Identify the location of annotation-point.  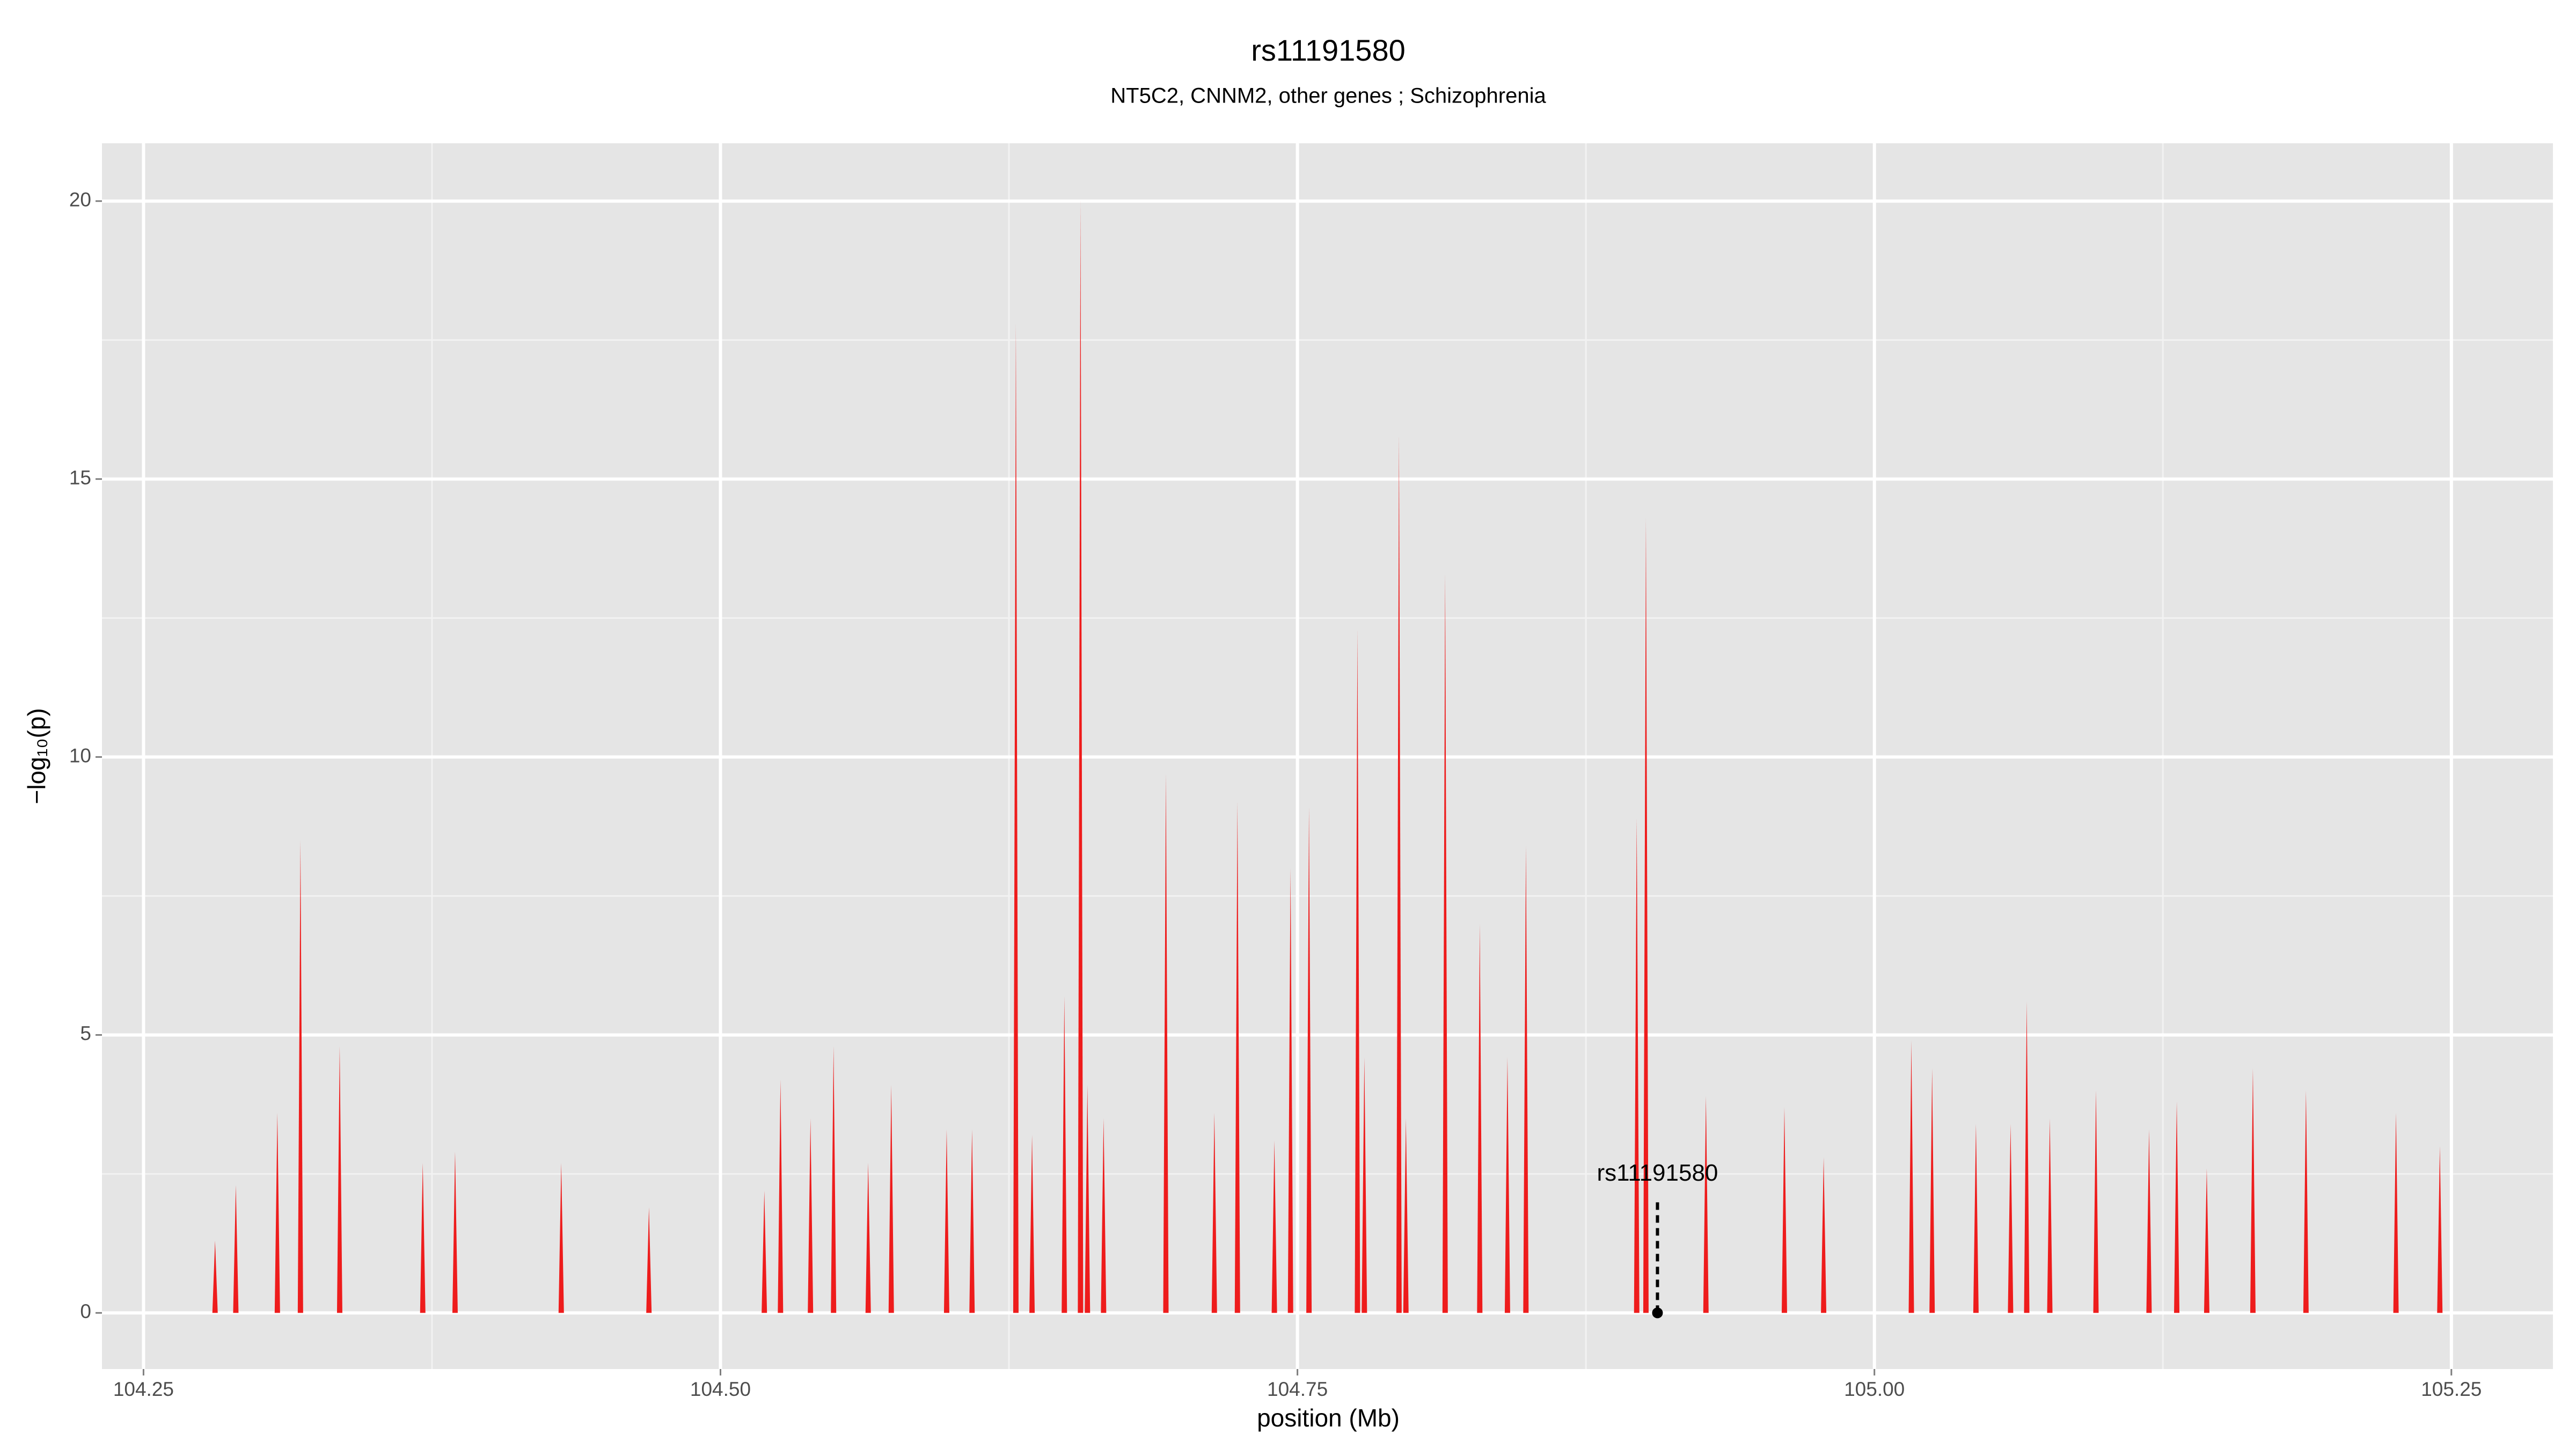
(1657, 1313).